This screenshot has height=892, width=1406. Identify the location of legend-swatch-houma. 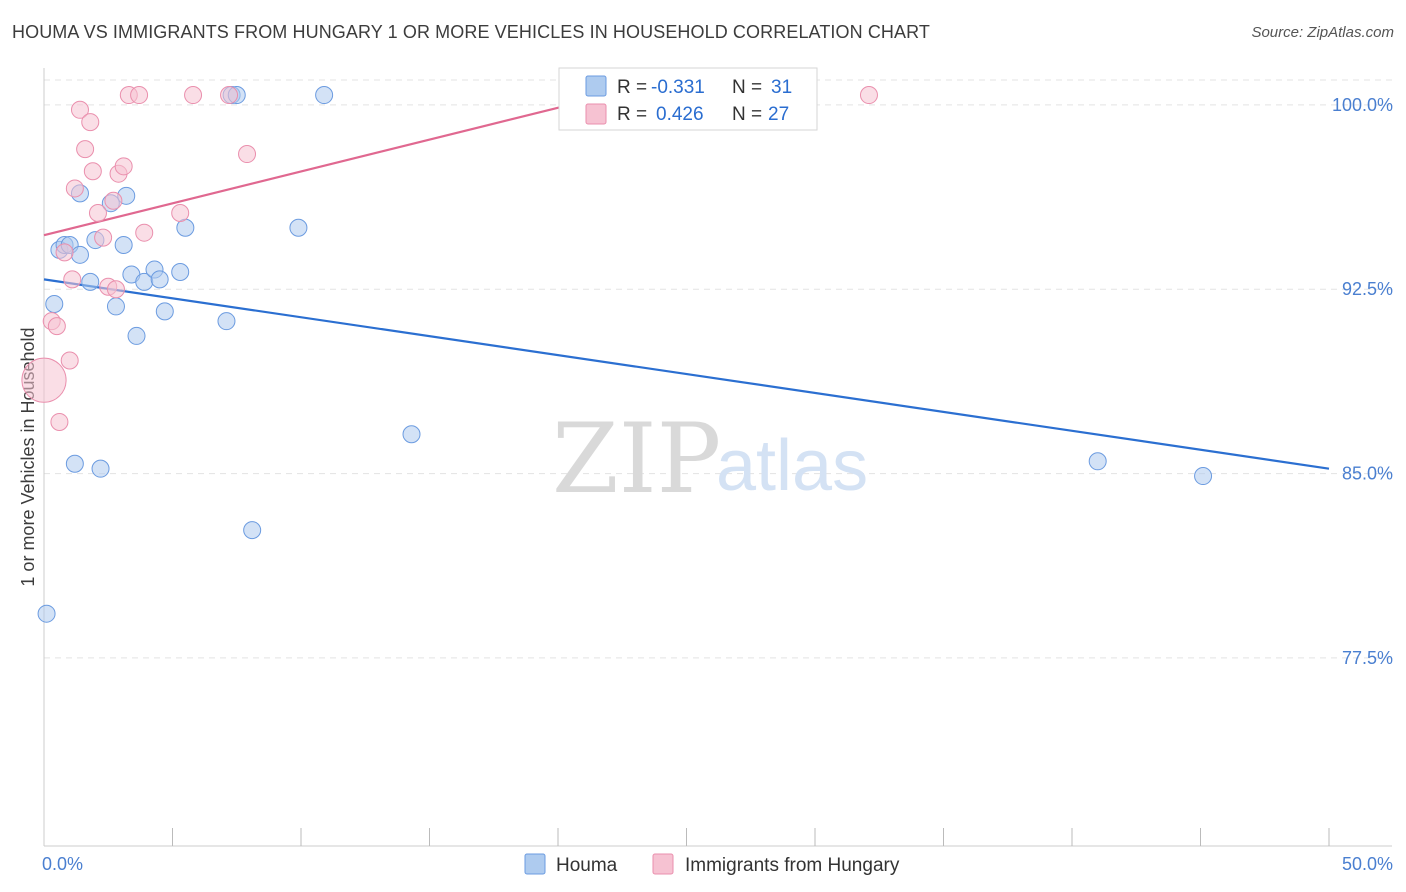
(596, 86).